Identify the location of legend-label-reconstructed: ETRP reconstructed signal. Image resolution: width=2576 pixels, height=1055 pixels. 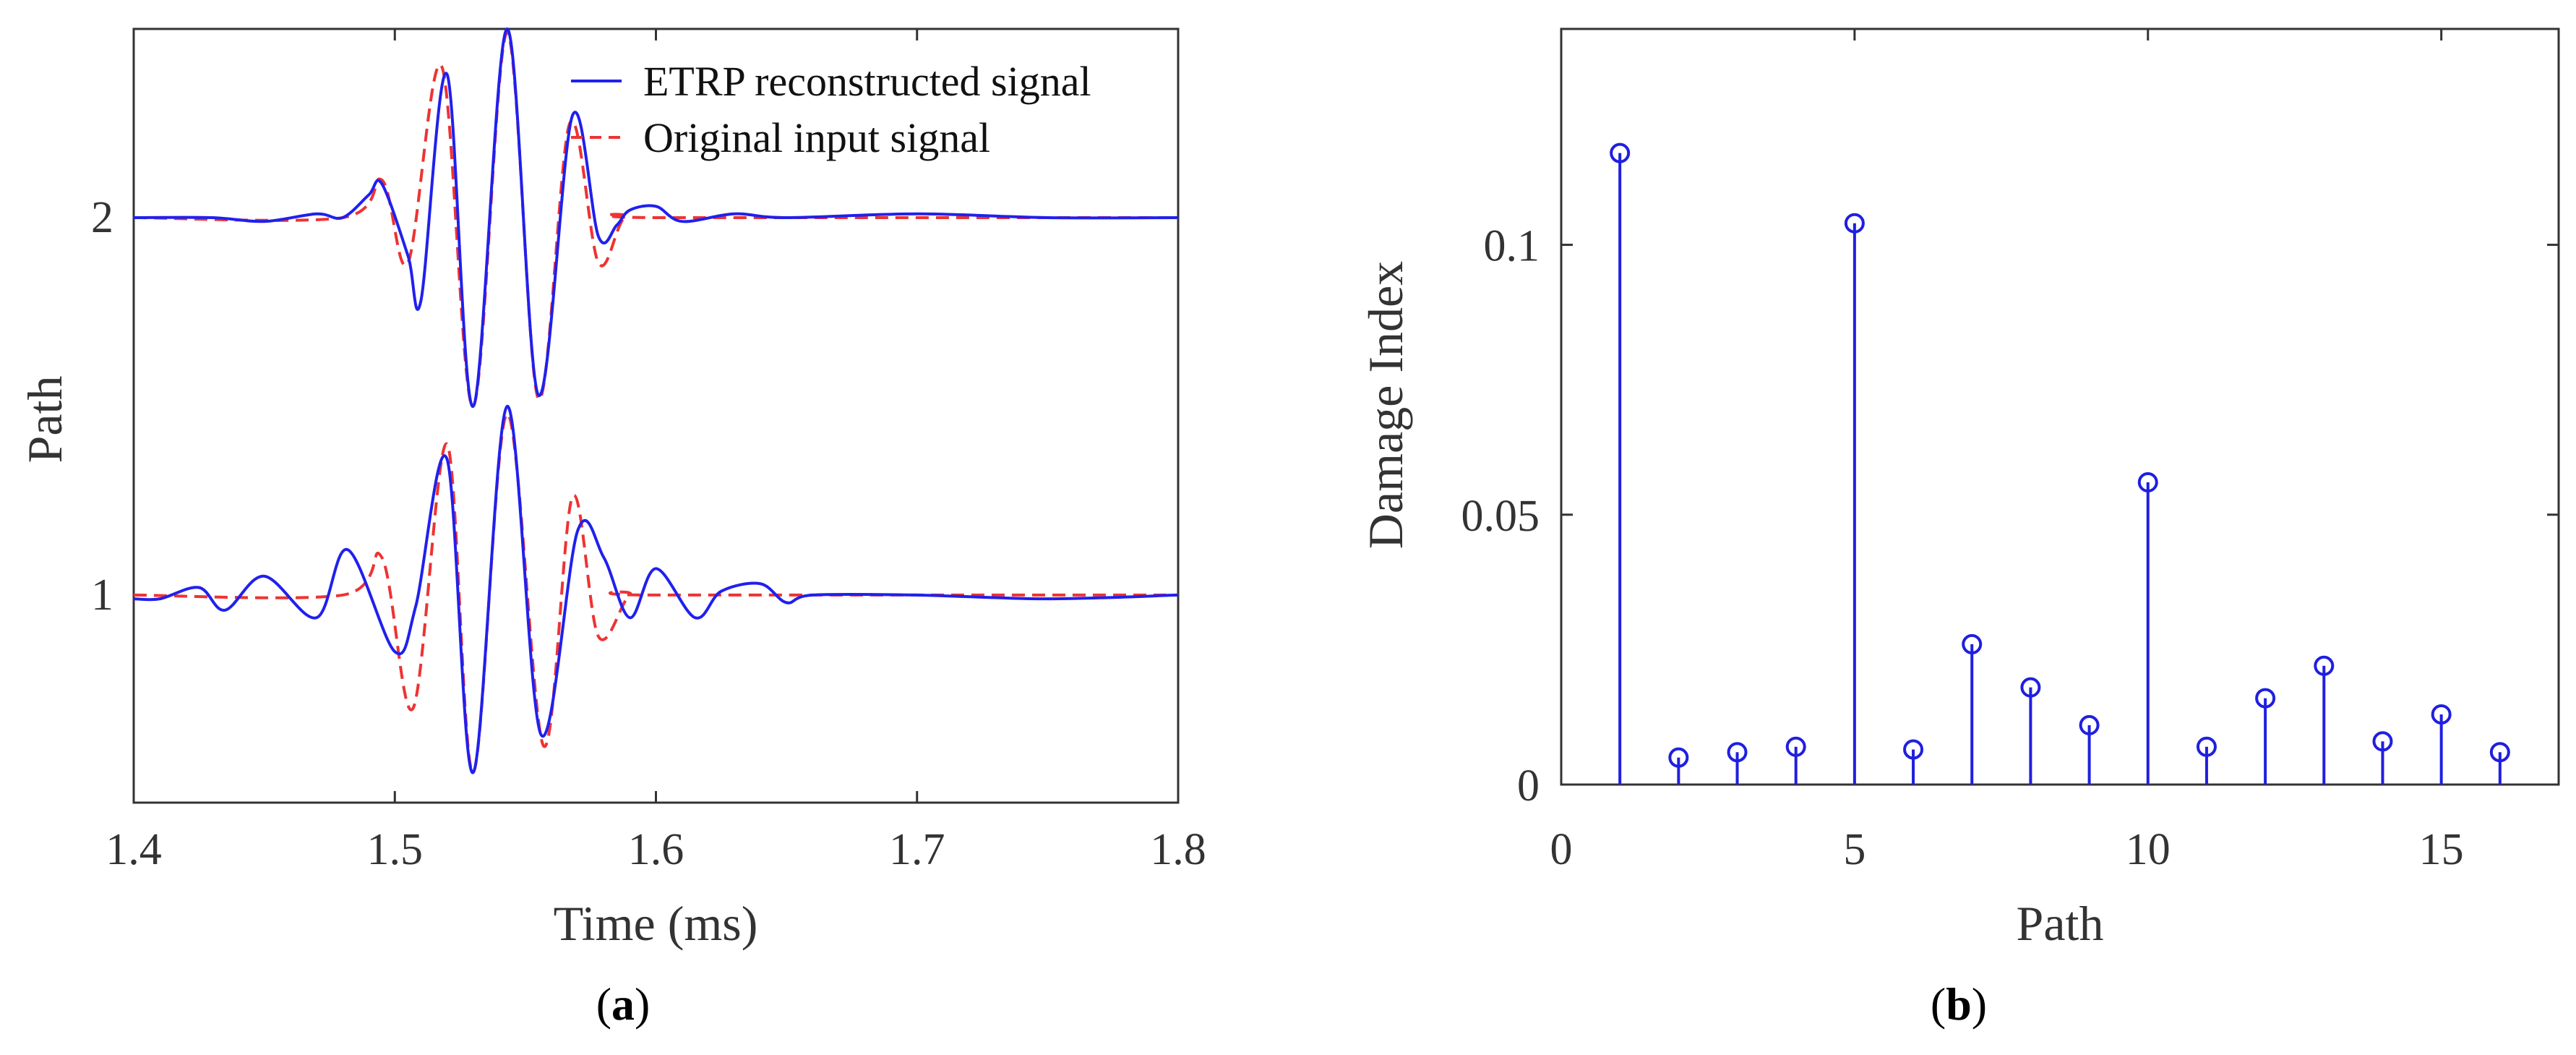
(867, 81).